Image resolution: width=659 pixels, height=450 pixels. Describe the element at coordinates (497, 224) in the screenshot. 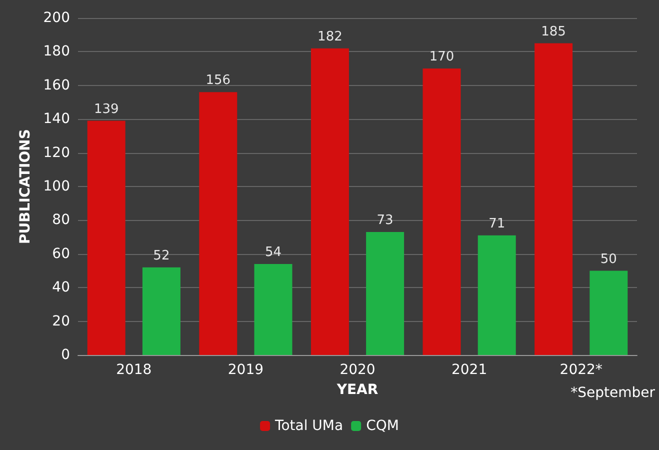

I see `data-label: 71` at that location.